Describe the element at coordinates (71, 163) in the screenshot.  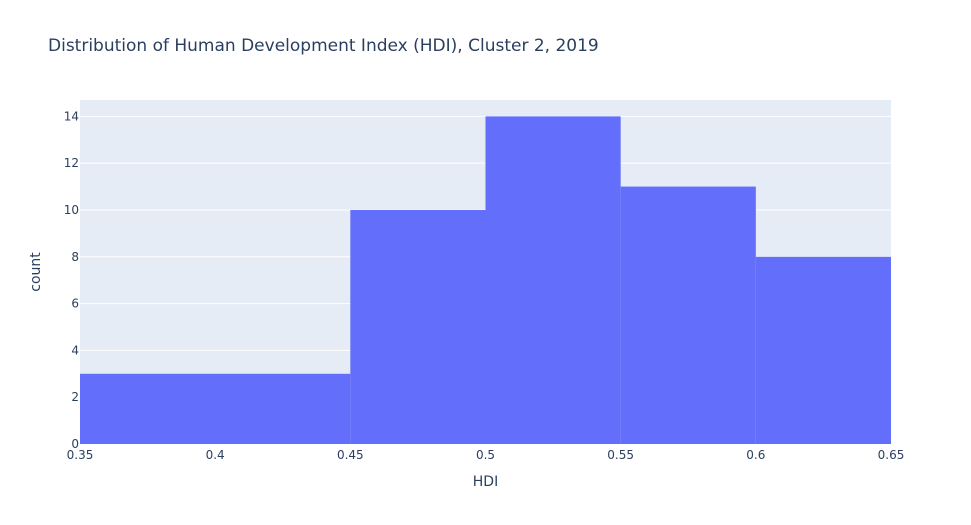
I see `y-tick-label: 12` at that location.